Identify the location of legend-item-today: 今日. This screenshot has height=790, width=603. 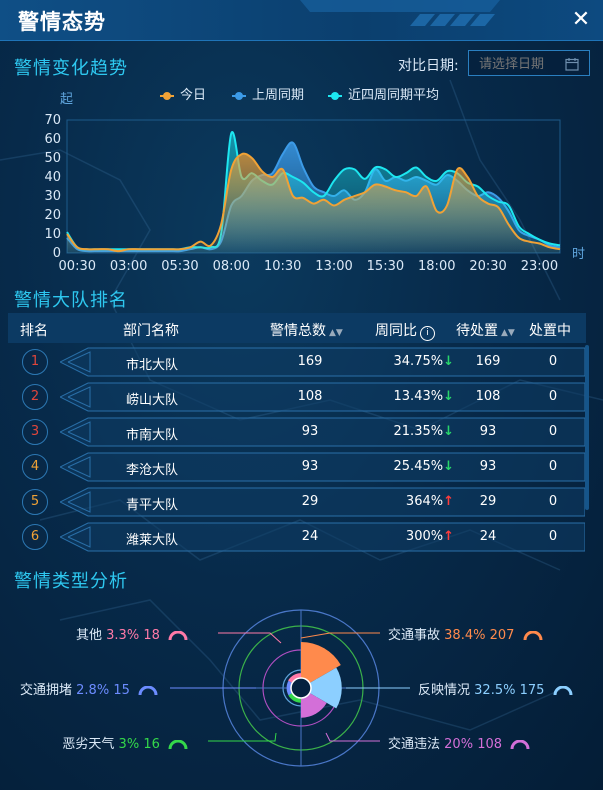
(183, 93).